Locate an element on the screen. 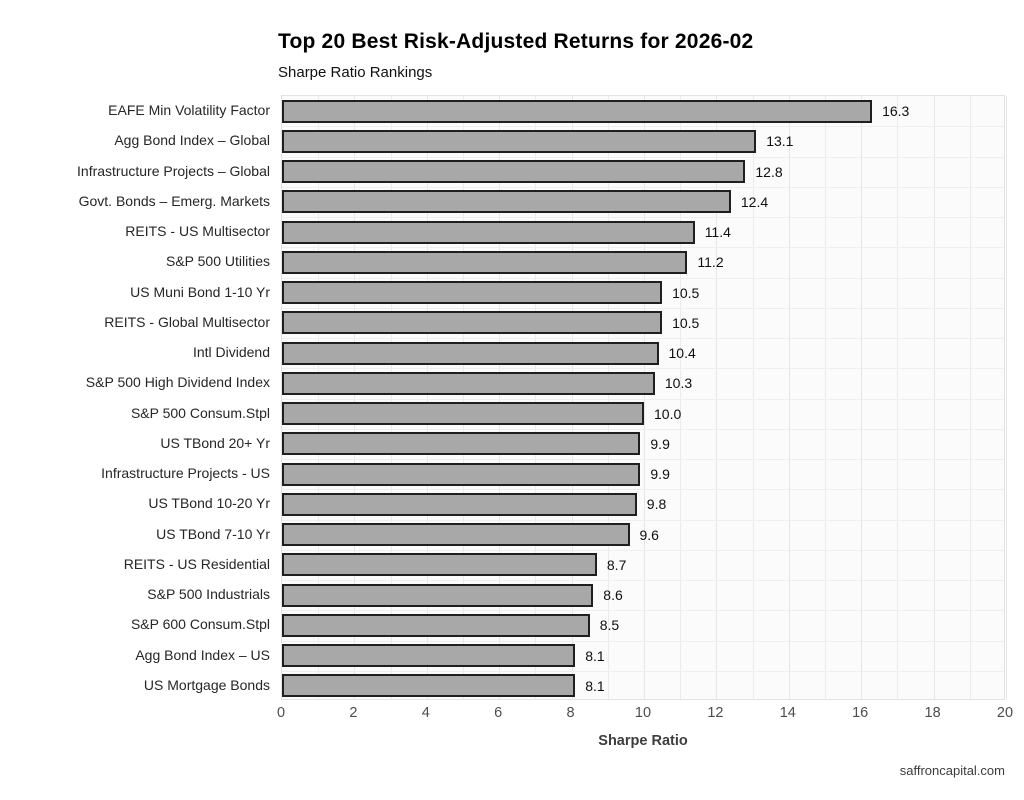 Image resolution: width=1024 pixels, height=800 pixels. x-tick-label: 4 is located at coordinates (425, 713).